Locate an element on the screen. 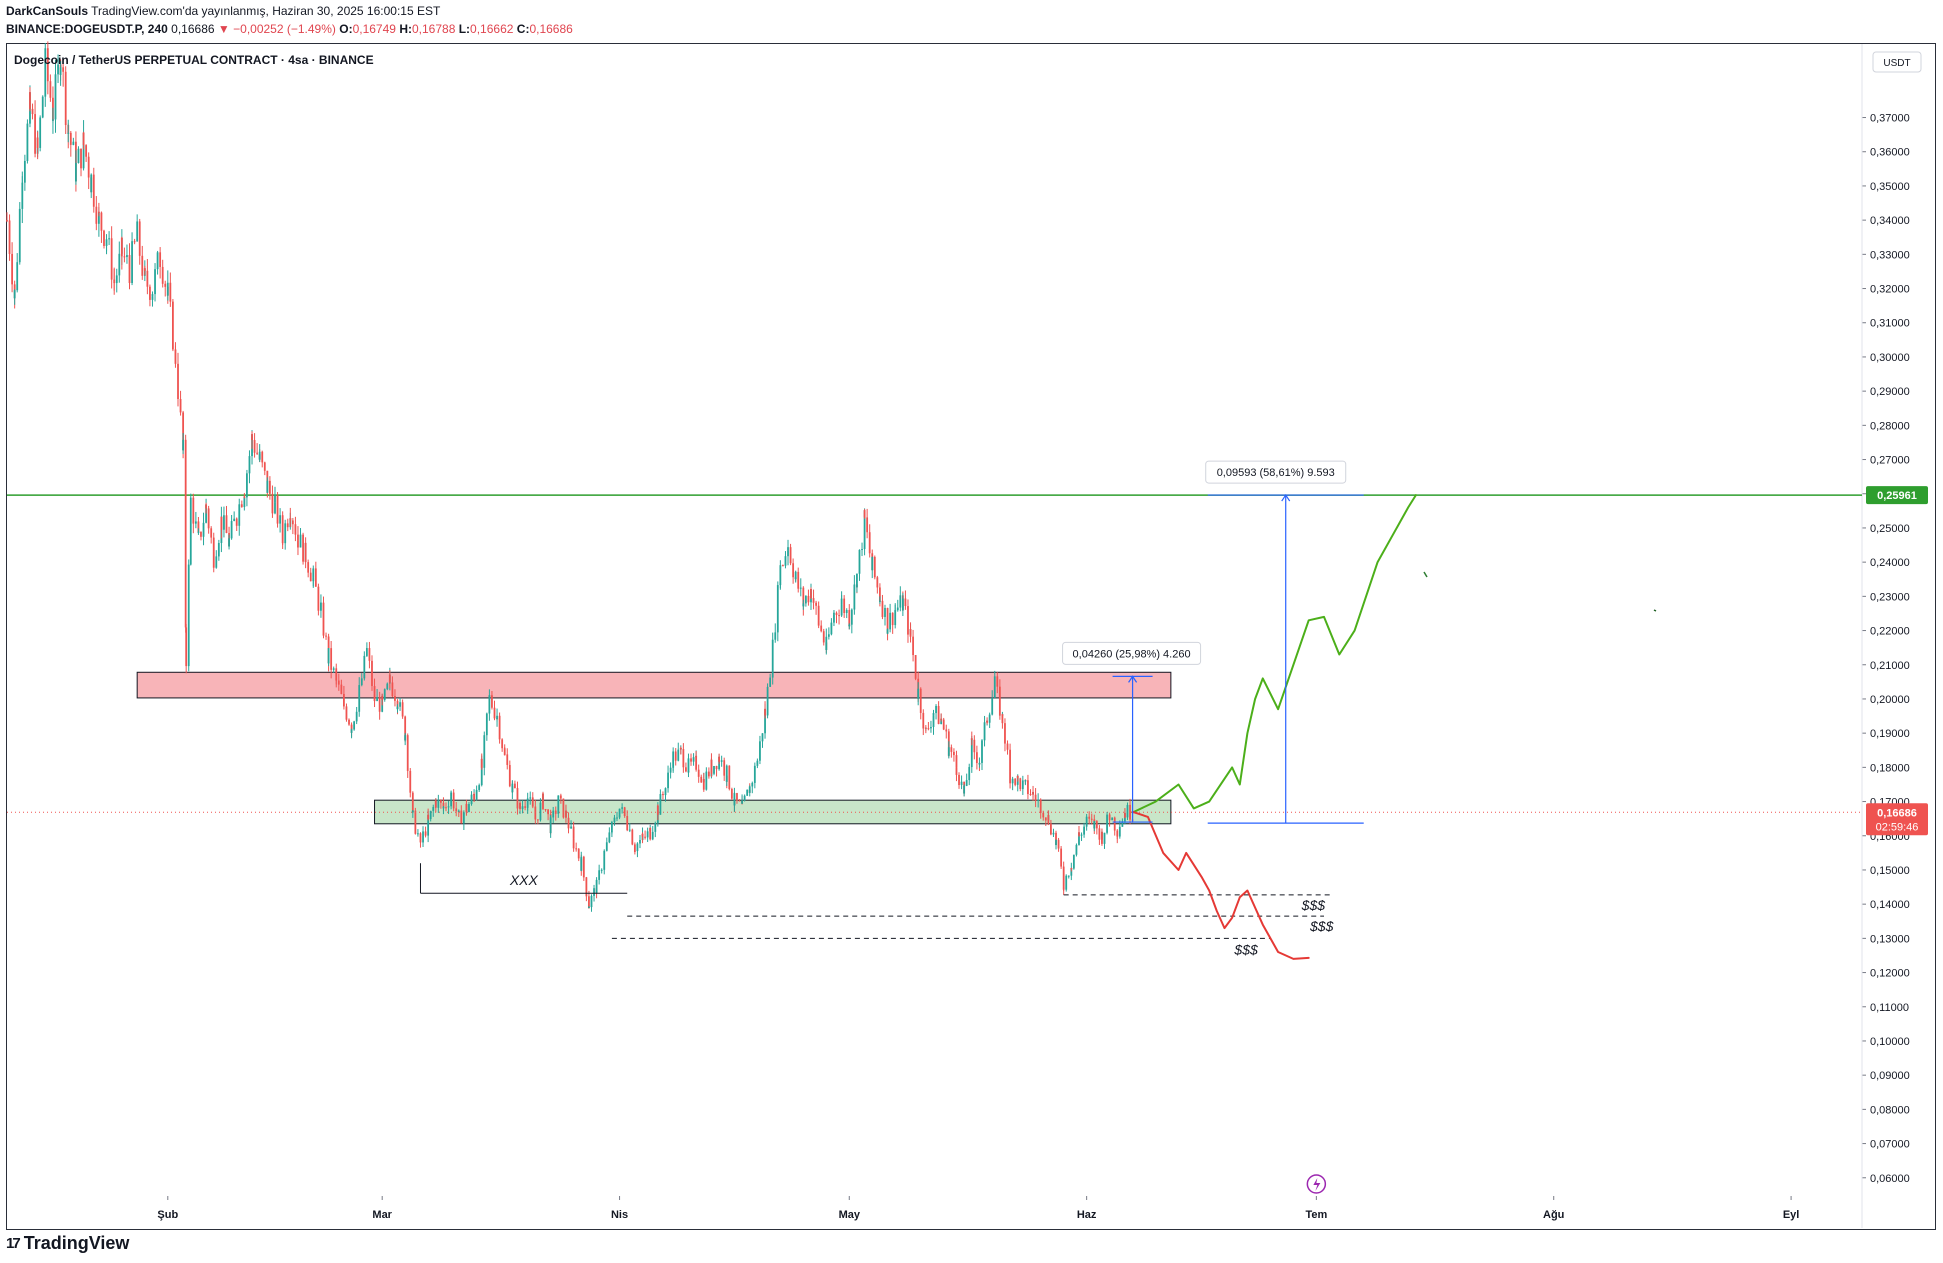  liquidity-label: XXX is located at coordinates (524, 880).